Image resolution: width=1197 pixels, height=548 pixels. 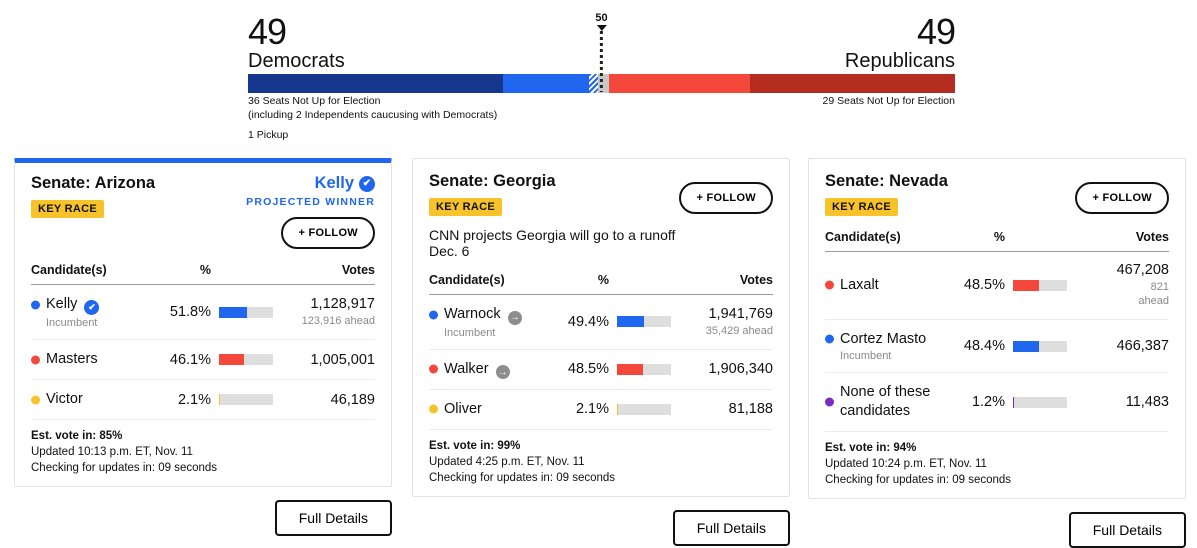 What do you see at coordinates (475, 445) in the screenshot?
I see `est-vote-in: Est. vote in: 99%` at bounding box center [475, 445].